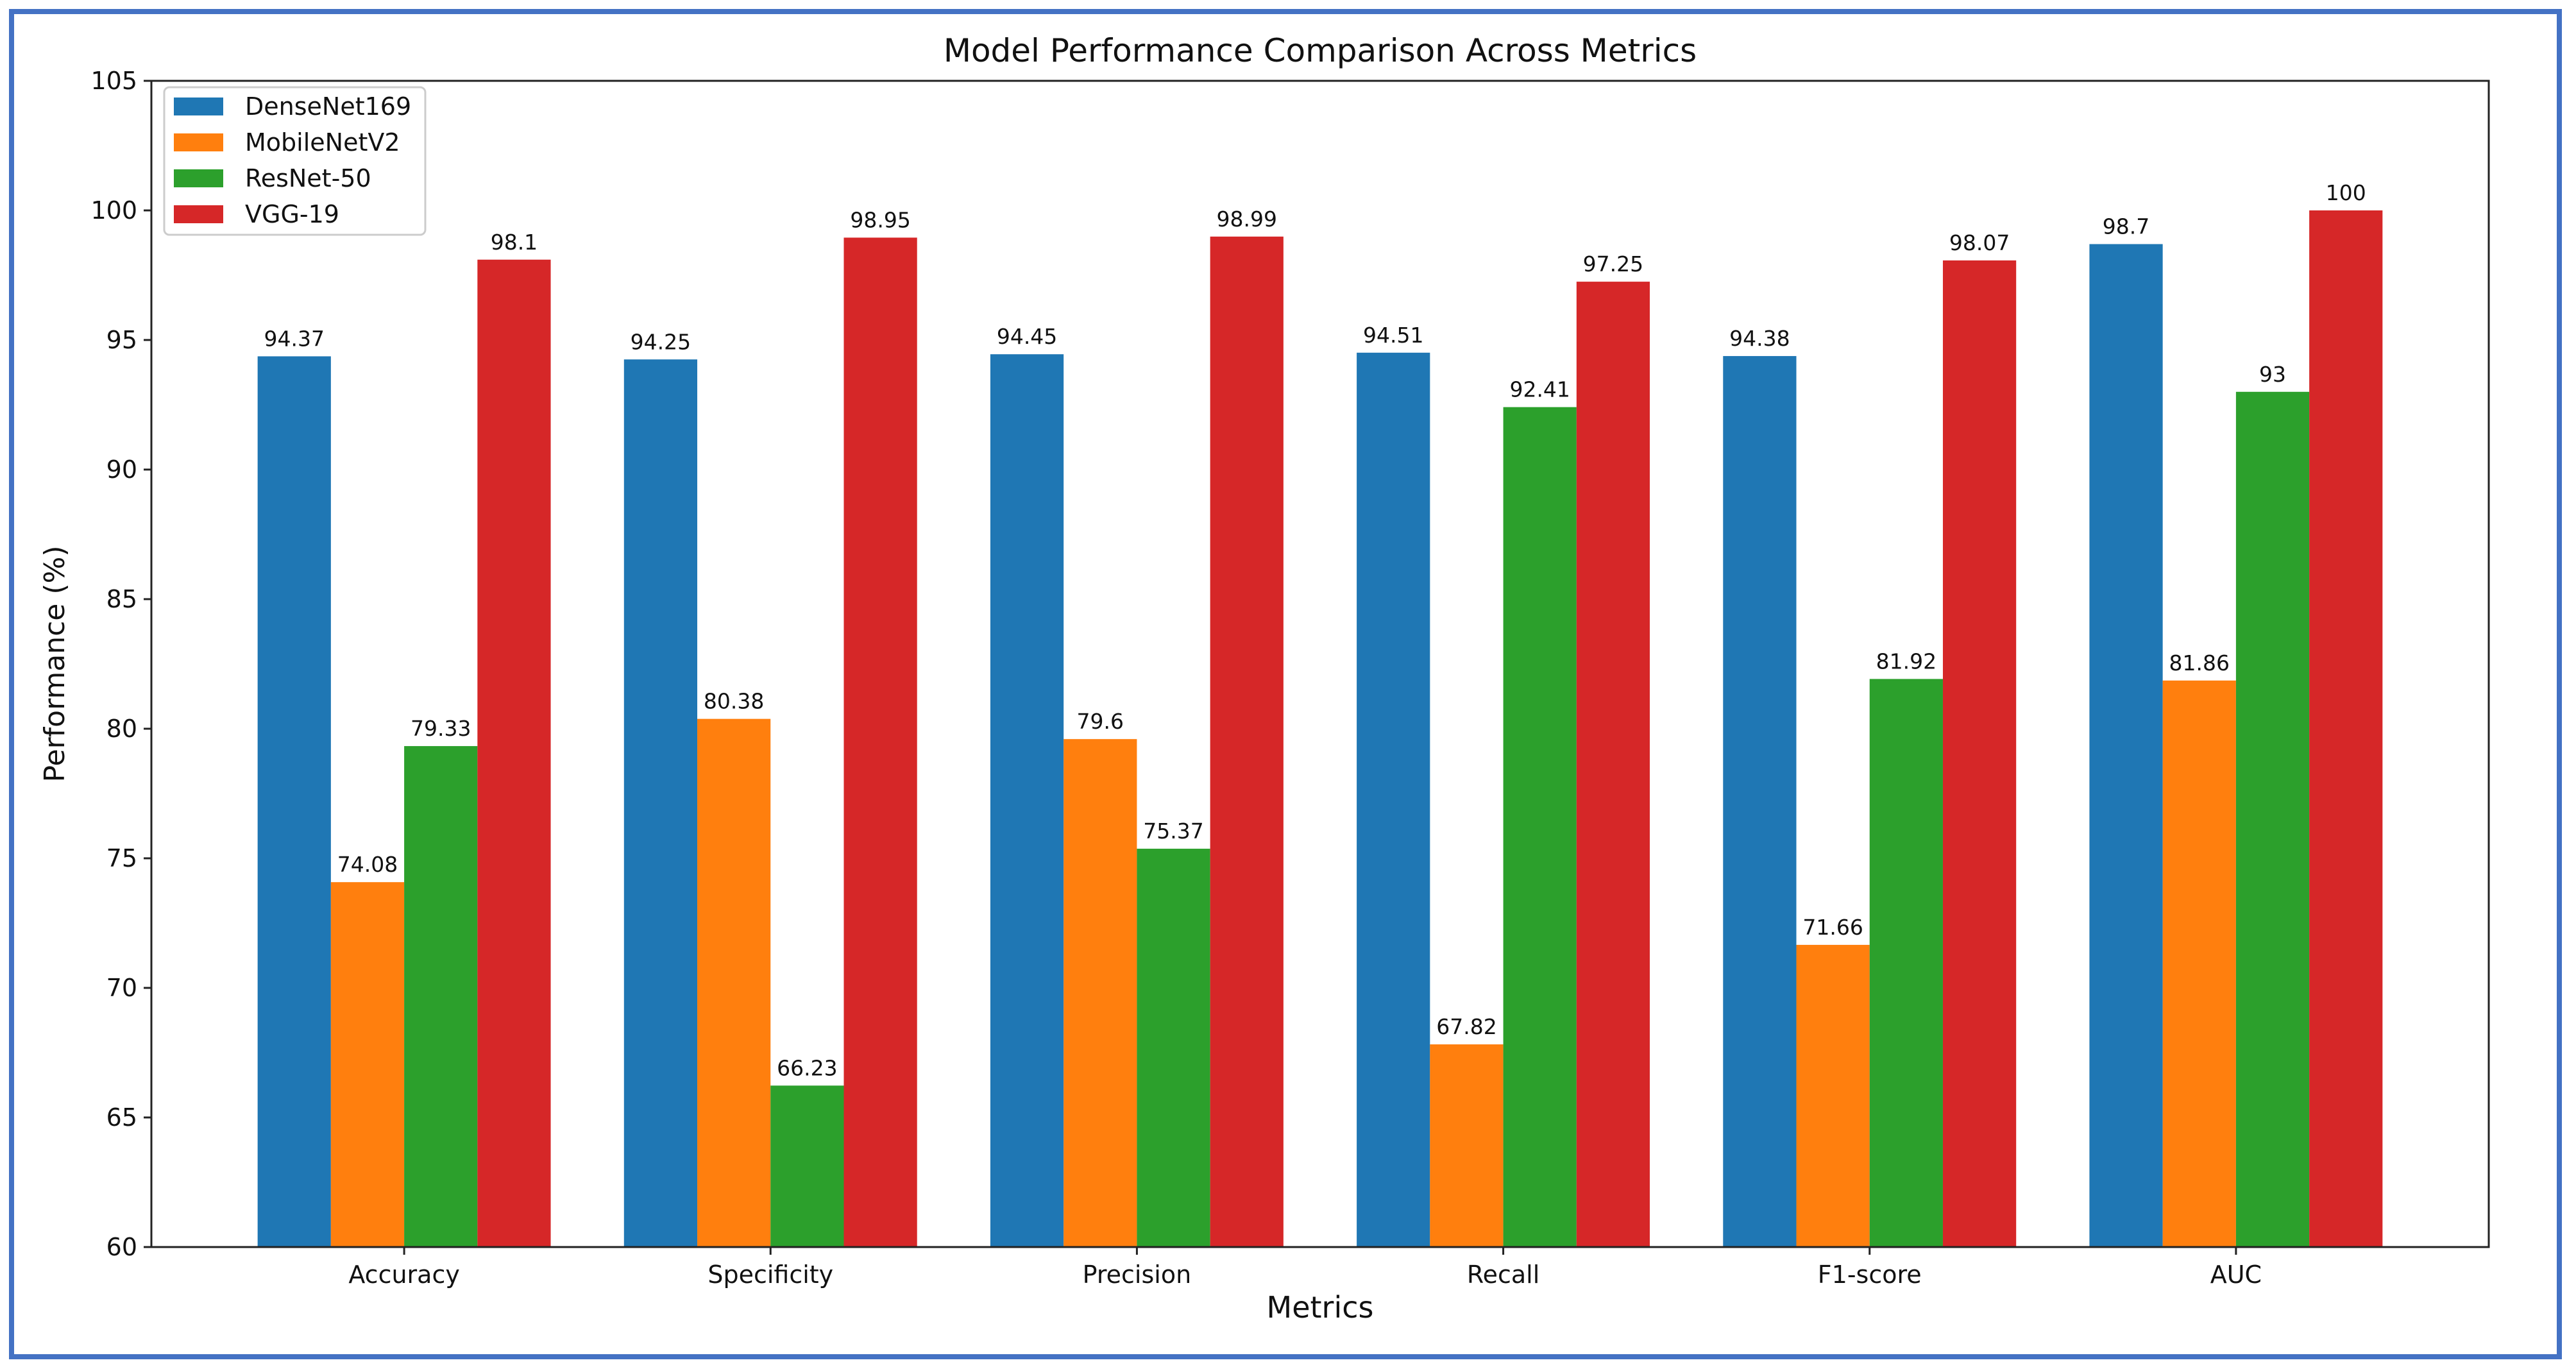 This screenshot has width=2576, height=1367. Describe the element at coordinates (121, 340) in the screenshot. I see `y-tick-label: 95` at that location.